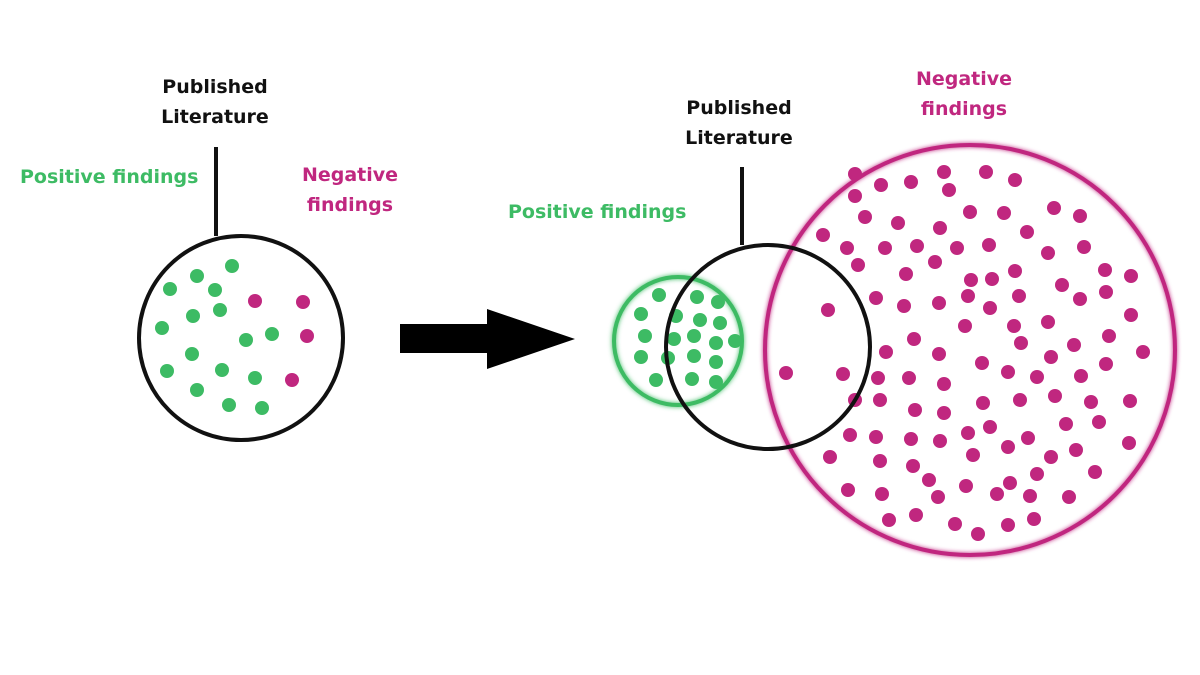  Describe the element at coordinates (215, 102) in the screenshot. I see `before-published-literature-label: Published Literature` at that location.